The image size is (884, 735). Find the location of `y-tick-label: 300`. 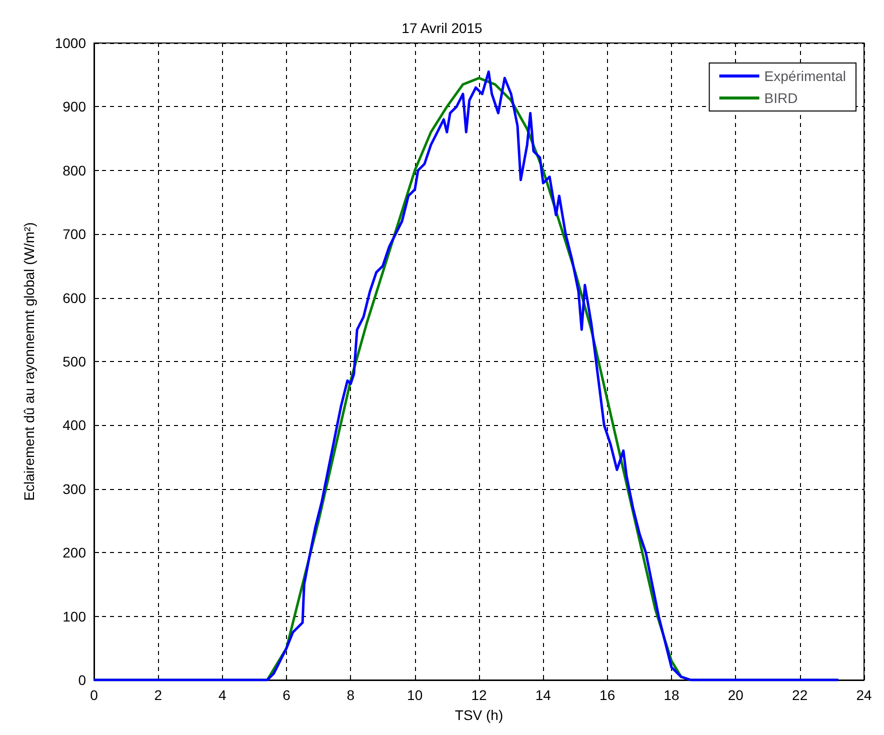

y-tick-label: 300 is located at coordinates (74, 488).